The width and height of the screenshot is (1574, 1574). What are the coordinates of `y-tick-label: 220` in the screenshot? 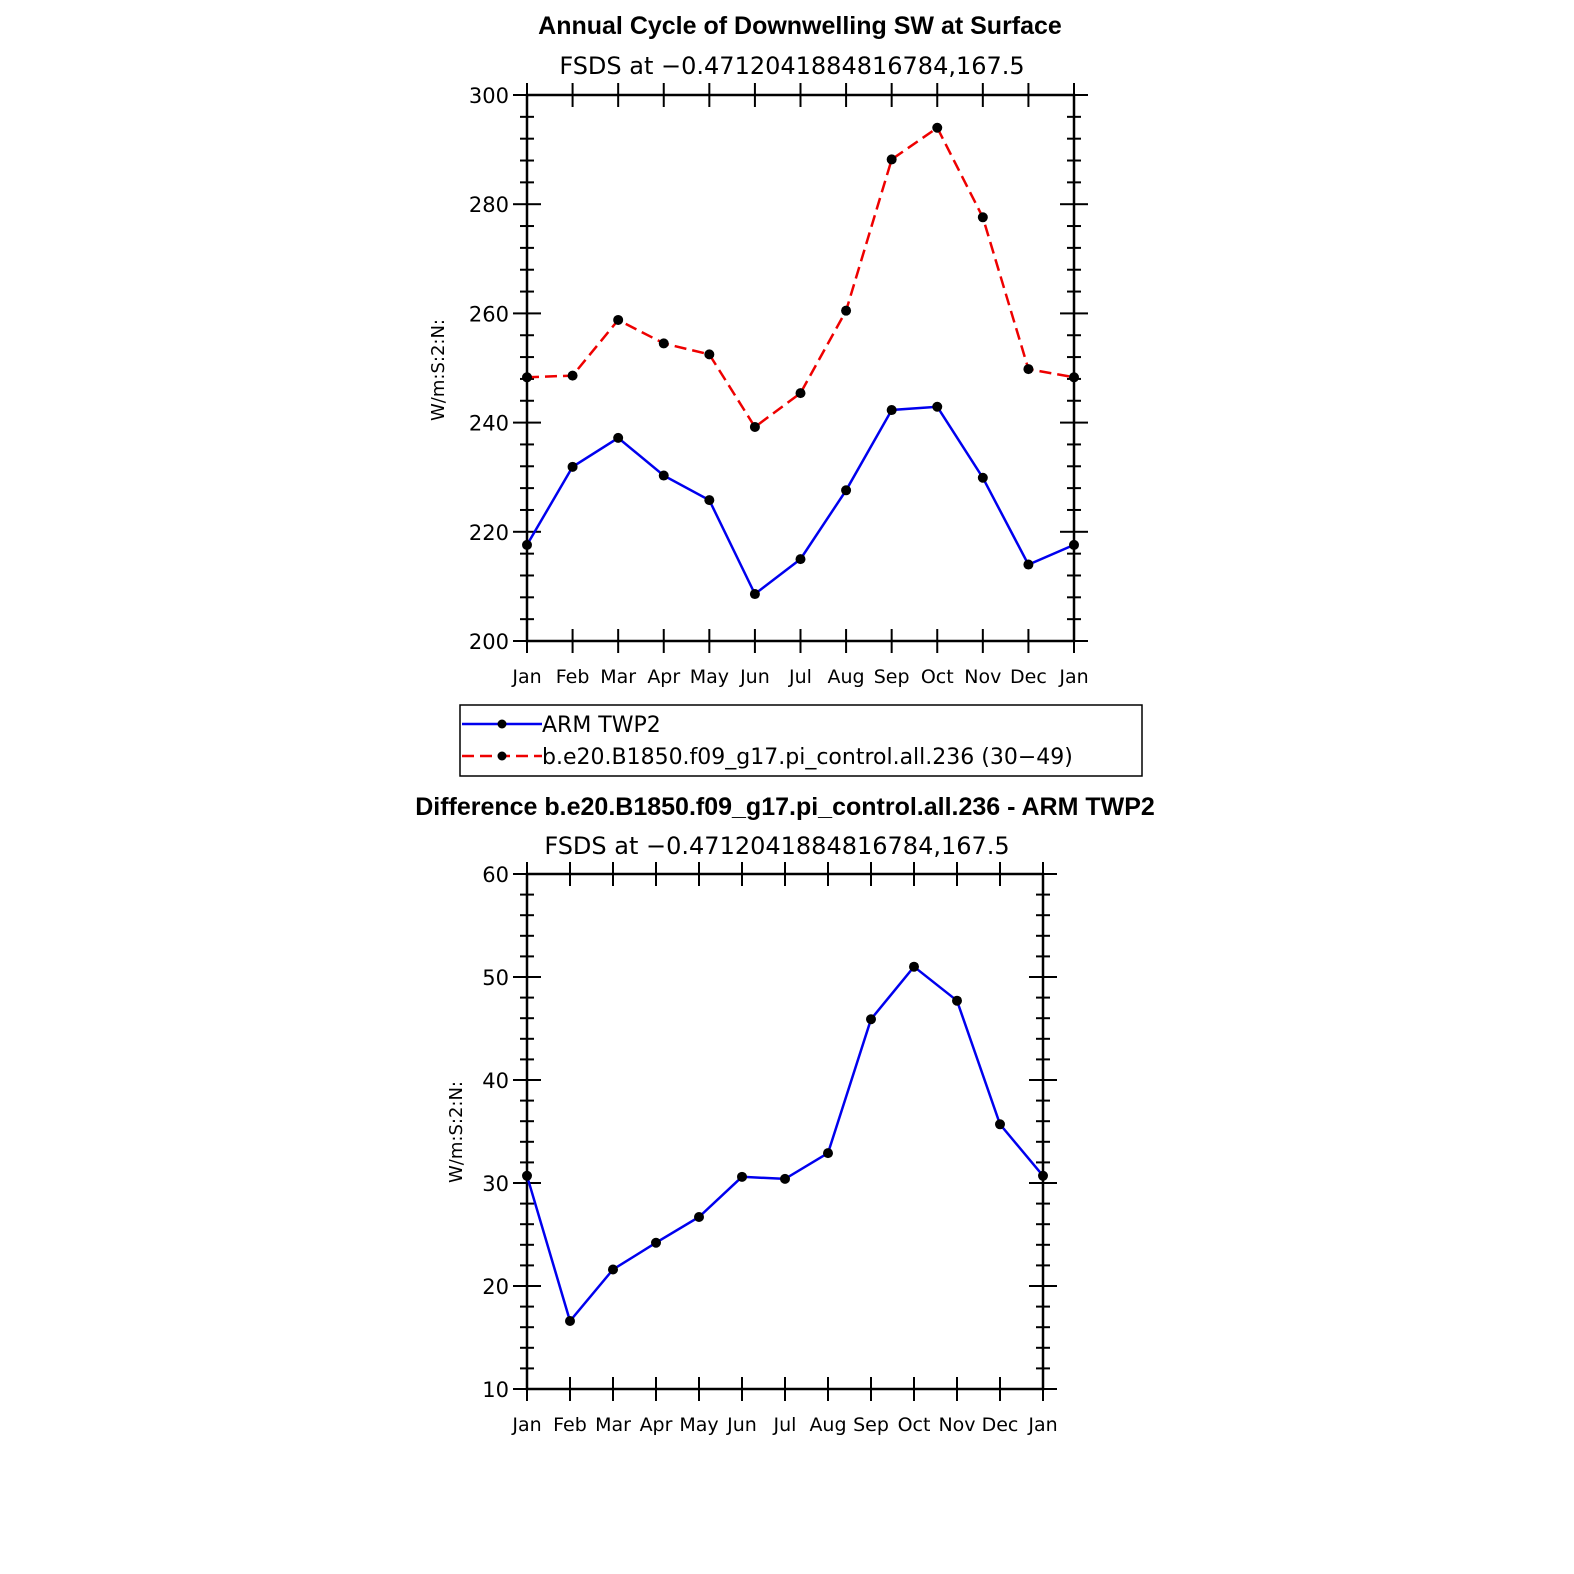 It's located at (489, 533).